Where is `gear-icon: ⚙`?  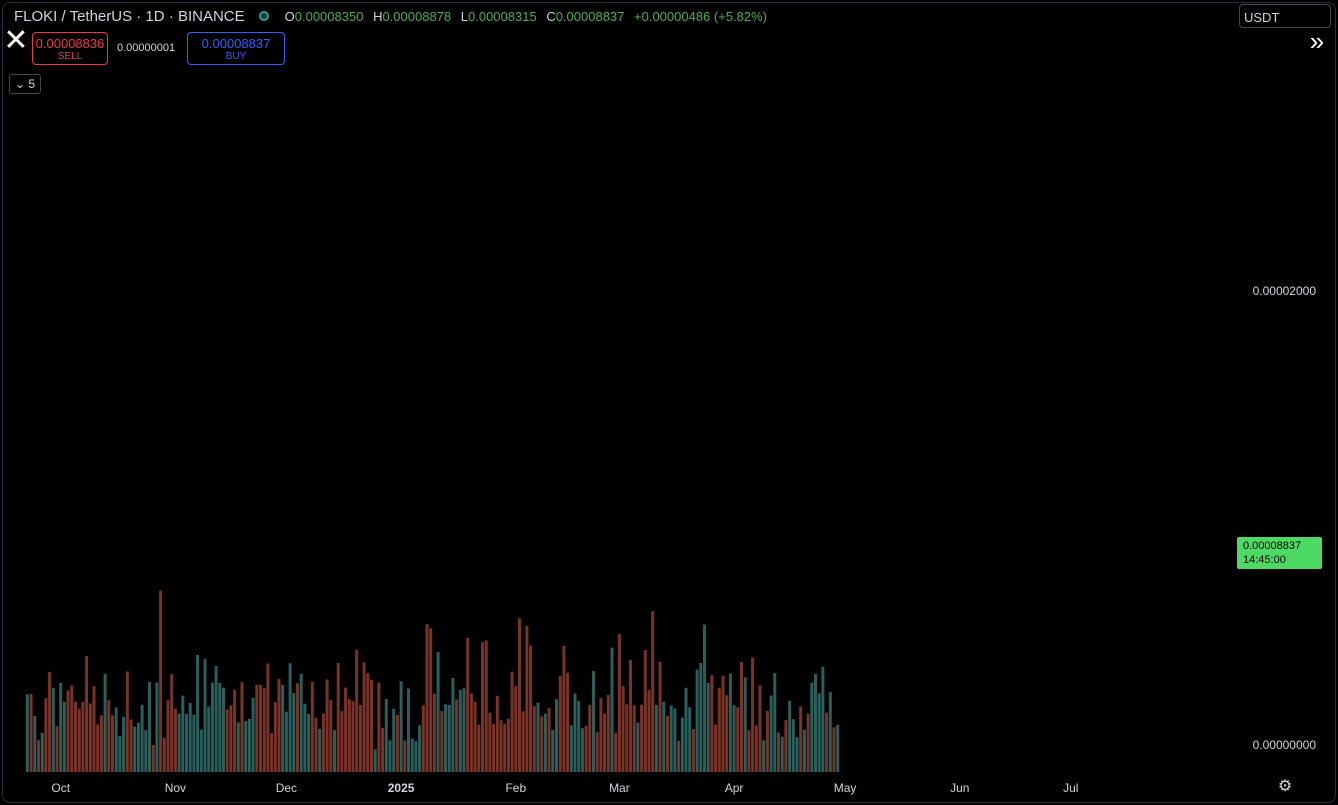
gear-icon: ⚙ is located at coordinates (1285, 786).